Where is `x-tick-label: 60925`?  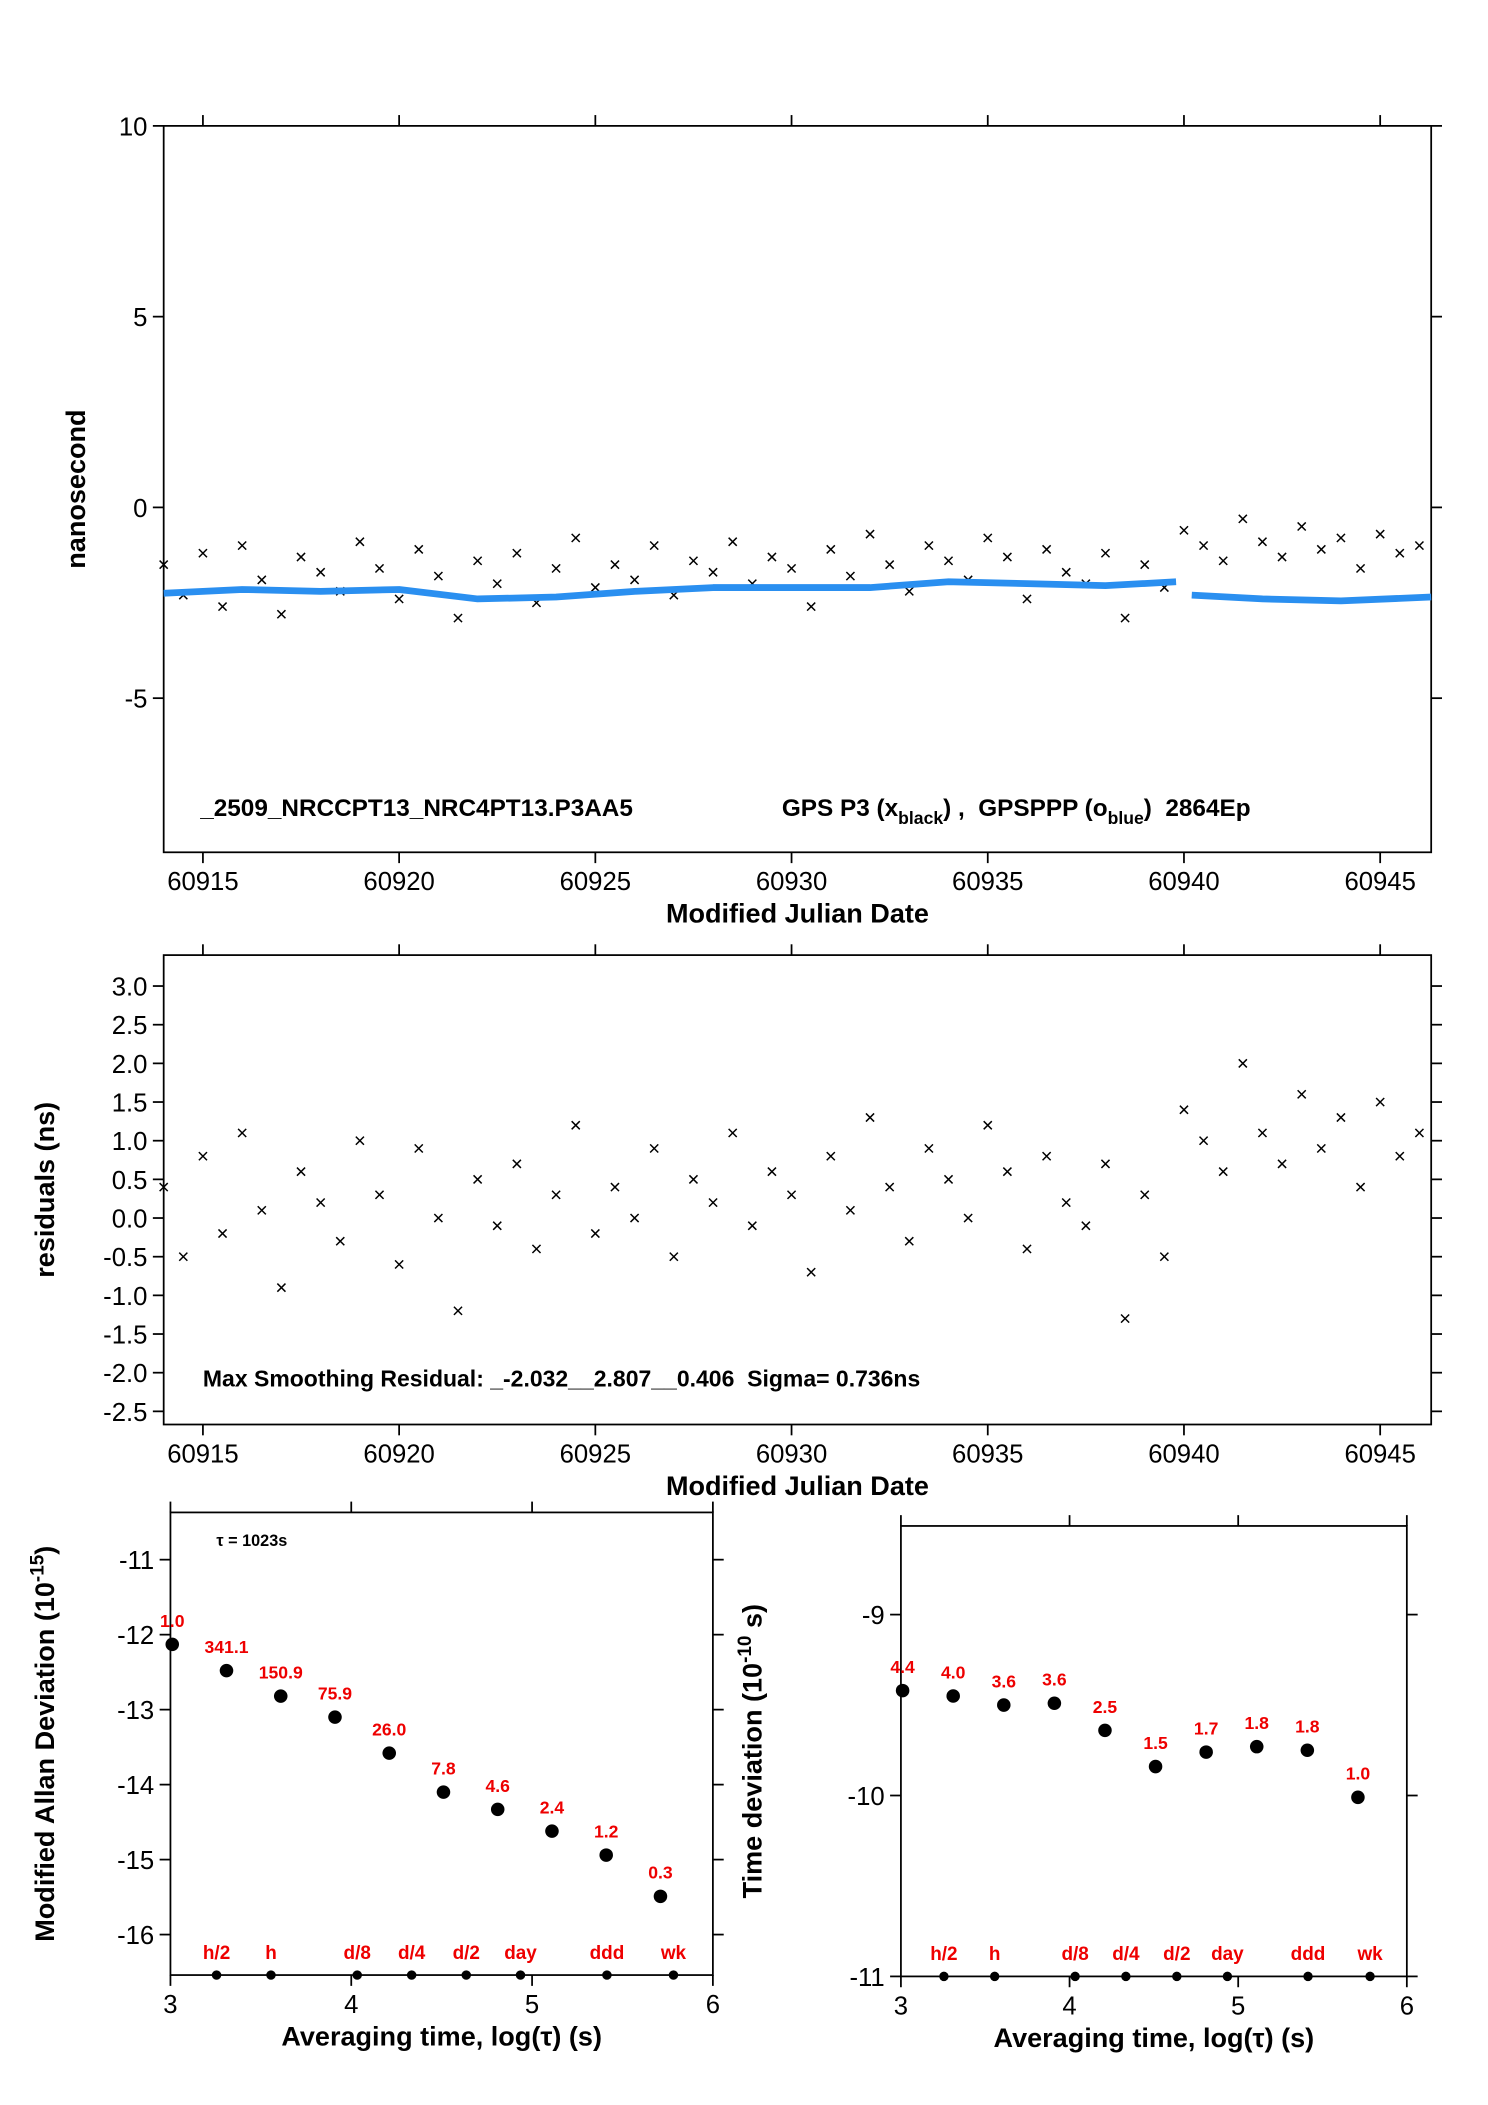
x-tick-label: 60925 is located at coordinates (595, 882).